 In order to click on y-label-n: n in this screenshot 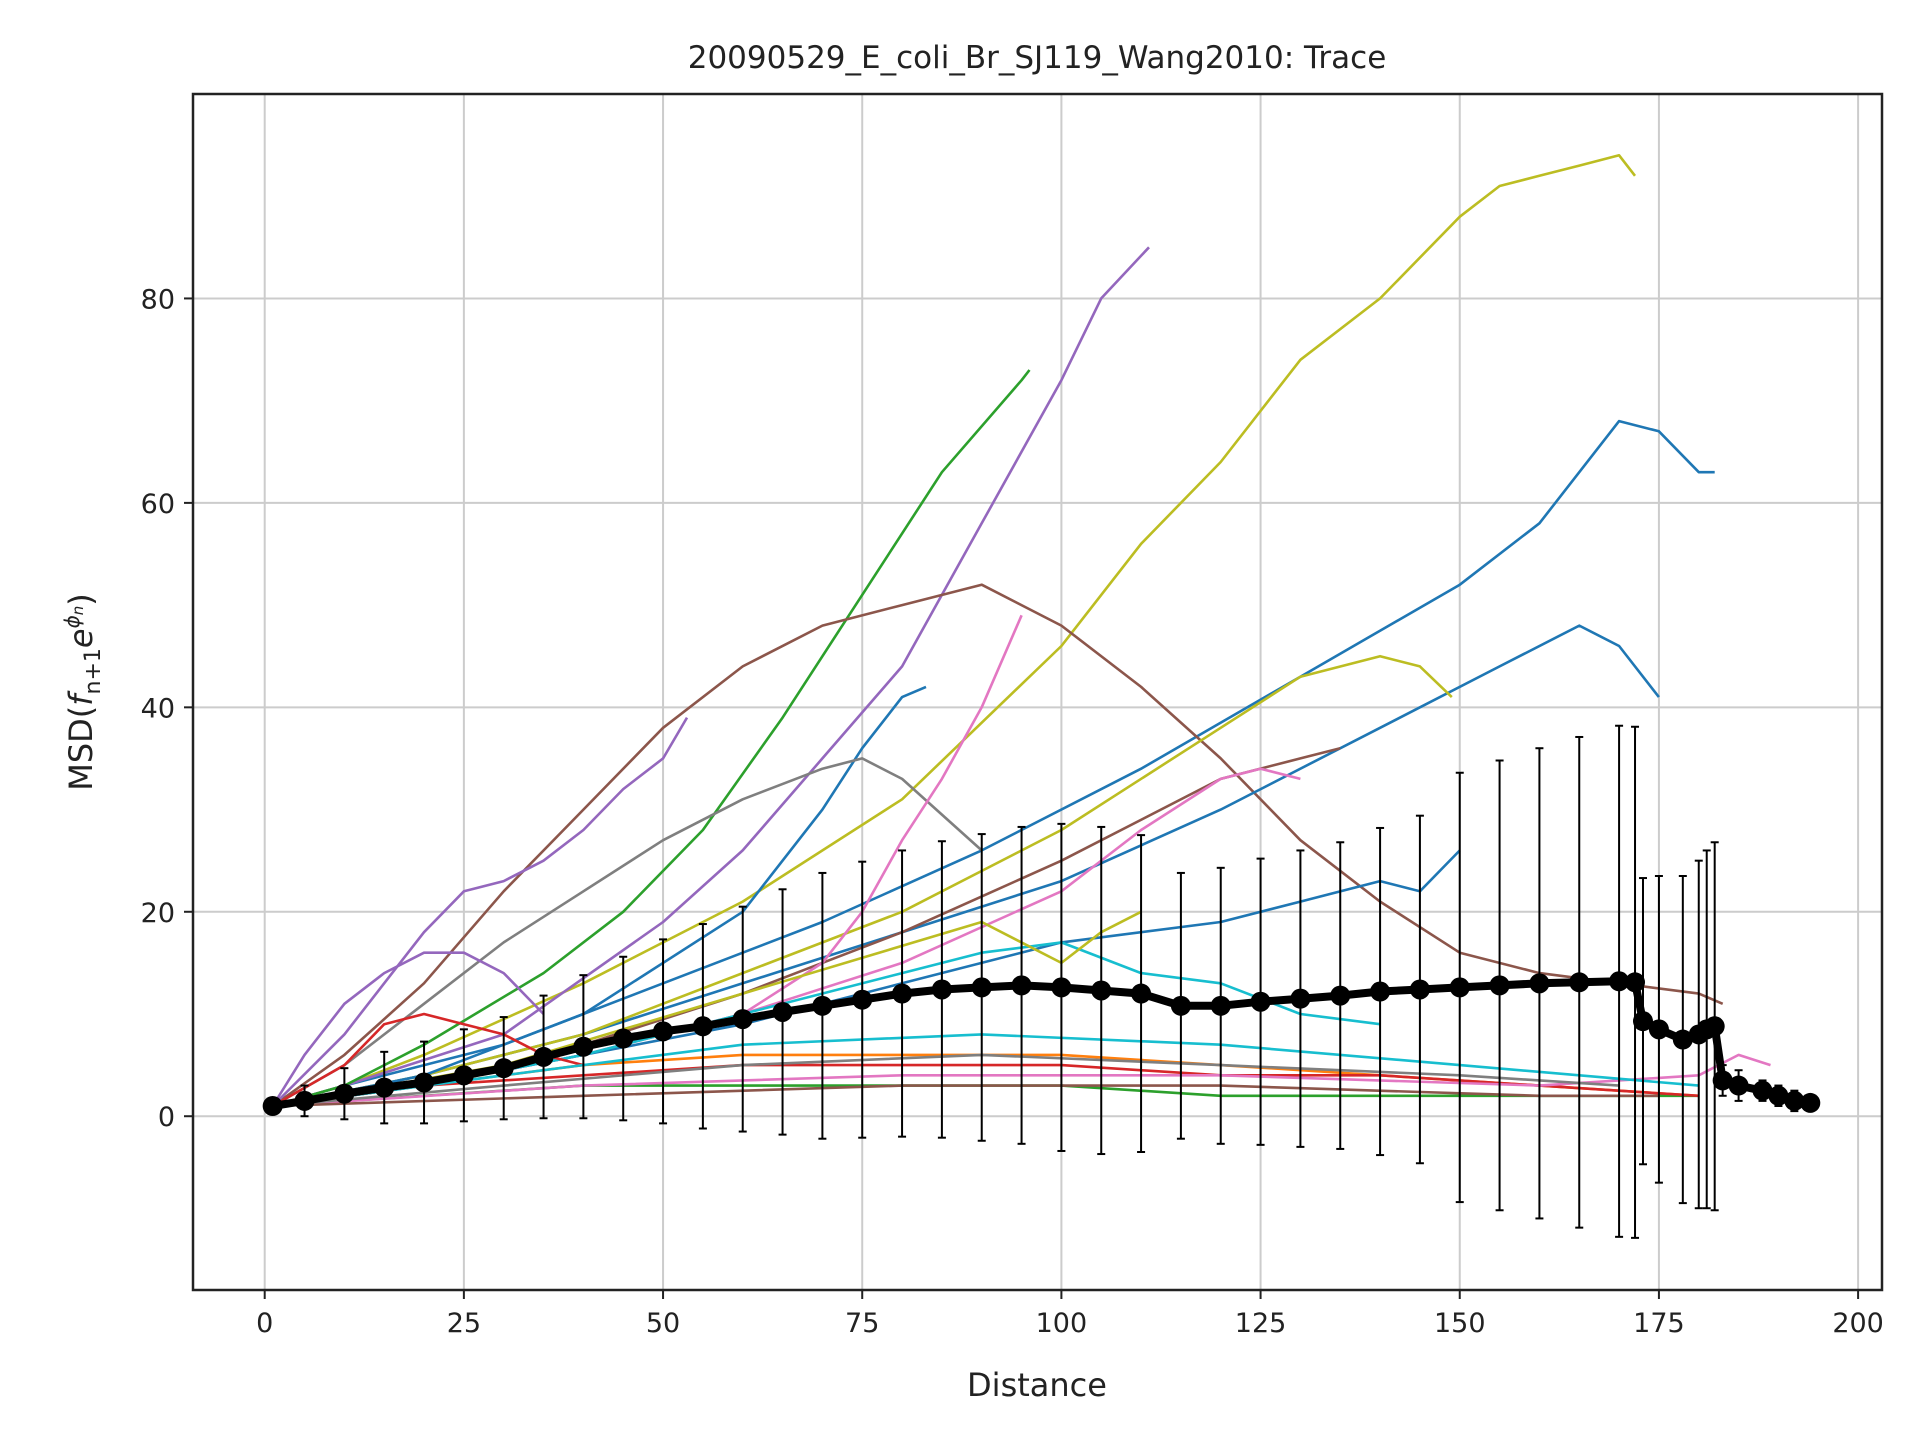, I will do `click(78, 611)`.